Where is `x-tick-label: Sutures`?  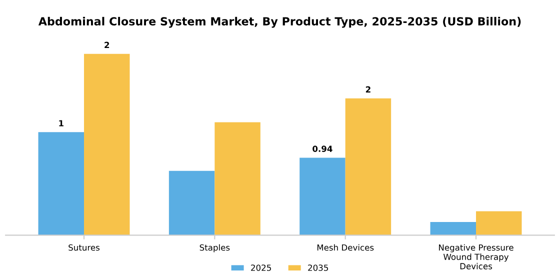
x-tick-label: Sutures is located at coordinates (84, 247).